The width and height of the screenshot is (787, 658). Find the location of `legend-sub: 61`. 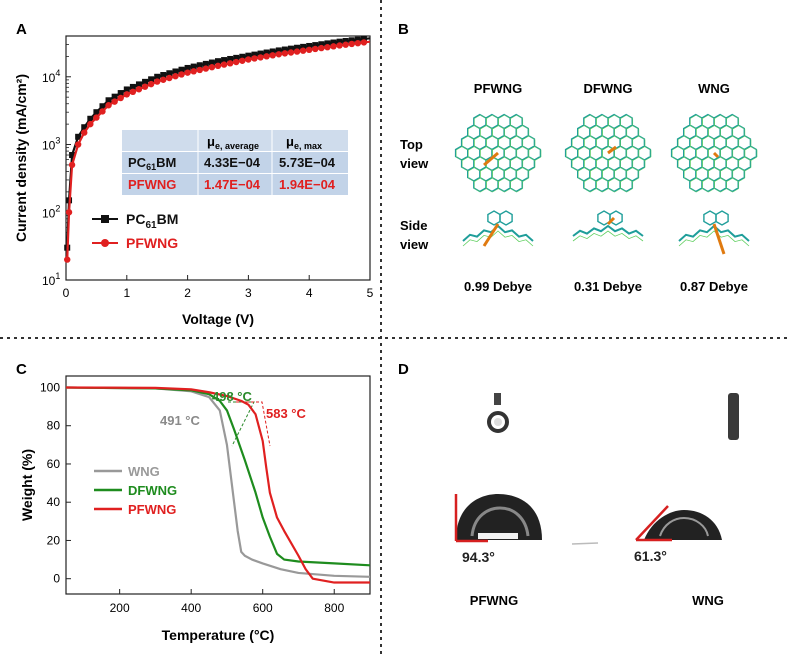

legend-sub: 61 is located at coordinates (151, 225).